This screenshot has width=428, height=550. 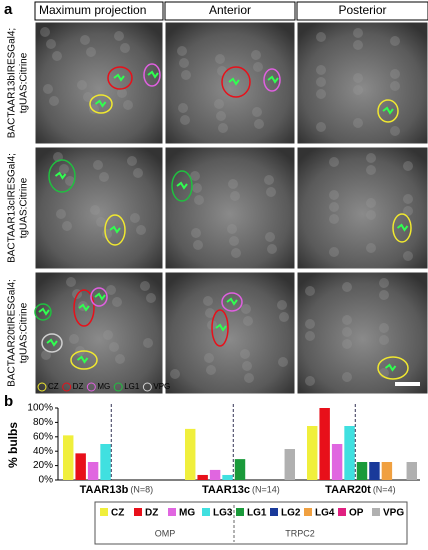 What do you see at coordinates (362, 10) in the screenshot?
I see `column-header: Posterior` at bounding box center [362, 10].